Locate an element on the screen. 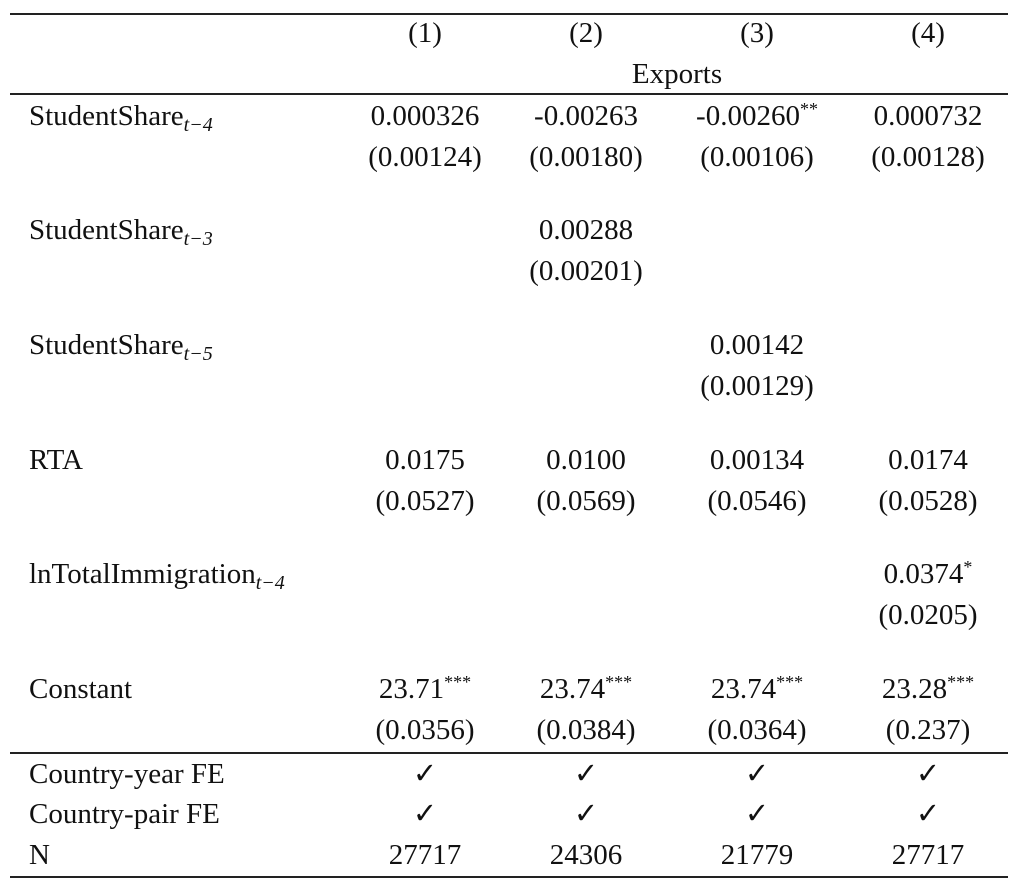  coefficient-value: 0.00288 is located at coordinates (586, 230).